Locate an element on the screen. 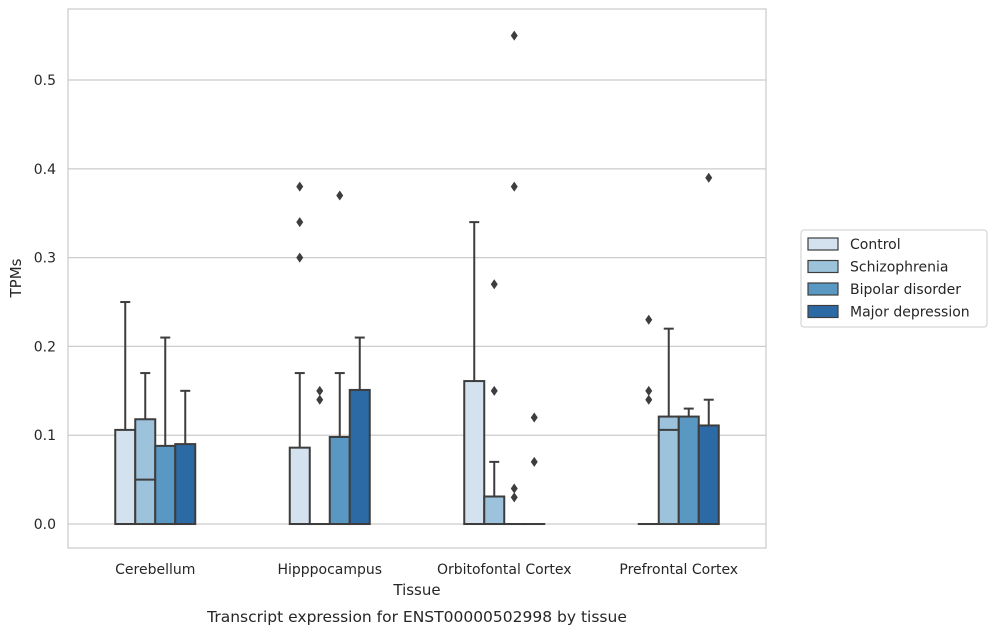 Image resolution: width=997 pixels, height=634 pixels. y-tick-label: 0.2 is located at coordinates (45, 347).